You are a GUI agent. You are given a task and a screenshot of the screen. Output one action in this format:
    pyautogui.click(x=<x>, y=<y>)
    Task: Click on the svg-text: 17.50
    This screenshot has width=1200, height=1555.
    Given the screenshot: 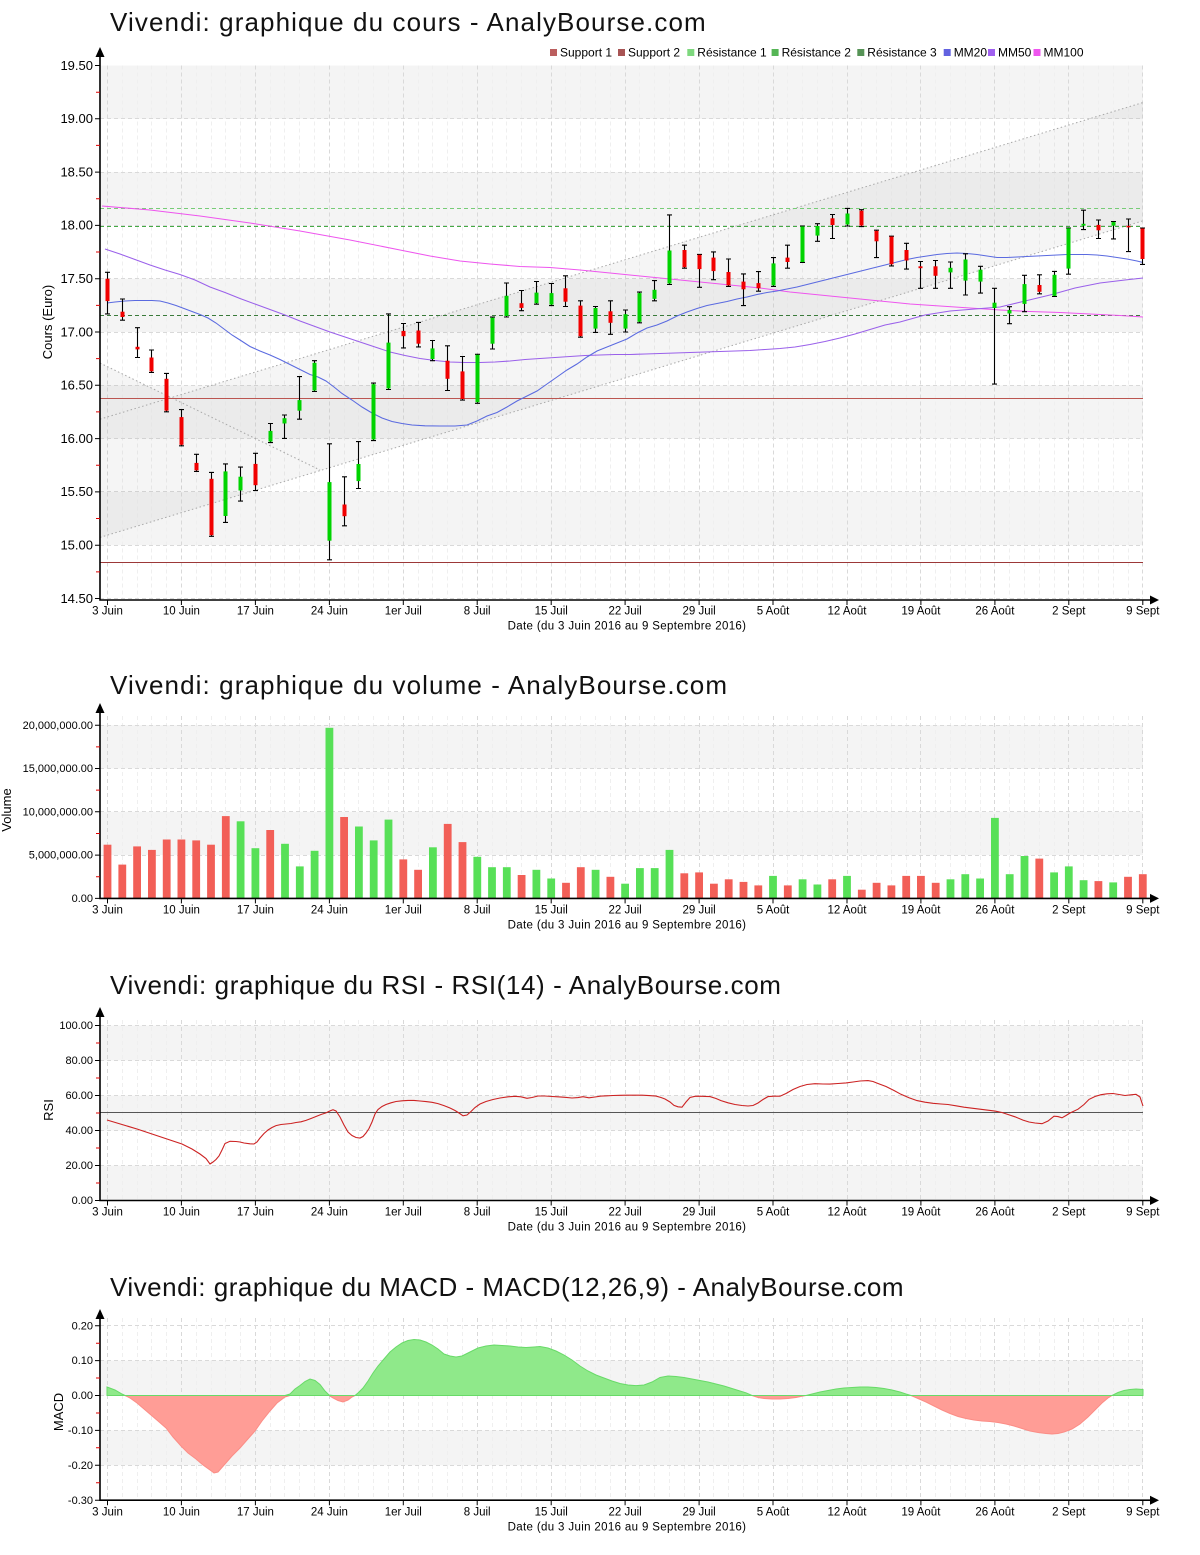 What is the action you would take?
    pyautogui.click(x=76, y=278)
    